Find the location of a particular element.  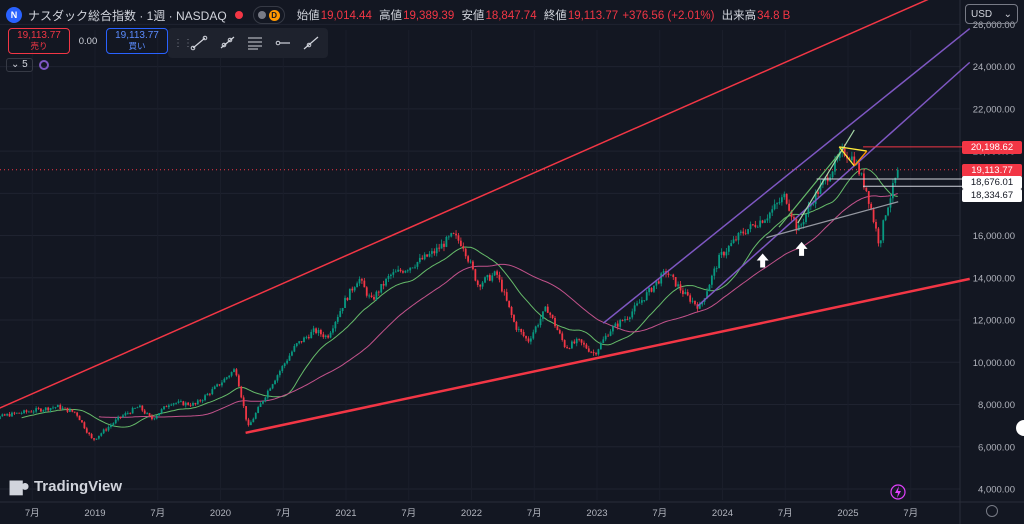

buy-button: 19,113.77 買い is located at coordinates (137, 41).